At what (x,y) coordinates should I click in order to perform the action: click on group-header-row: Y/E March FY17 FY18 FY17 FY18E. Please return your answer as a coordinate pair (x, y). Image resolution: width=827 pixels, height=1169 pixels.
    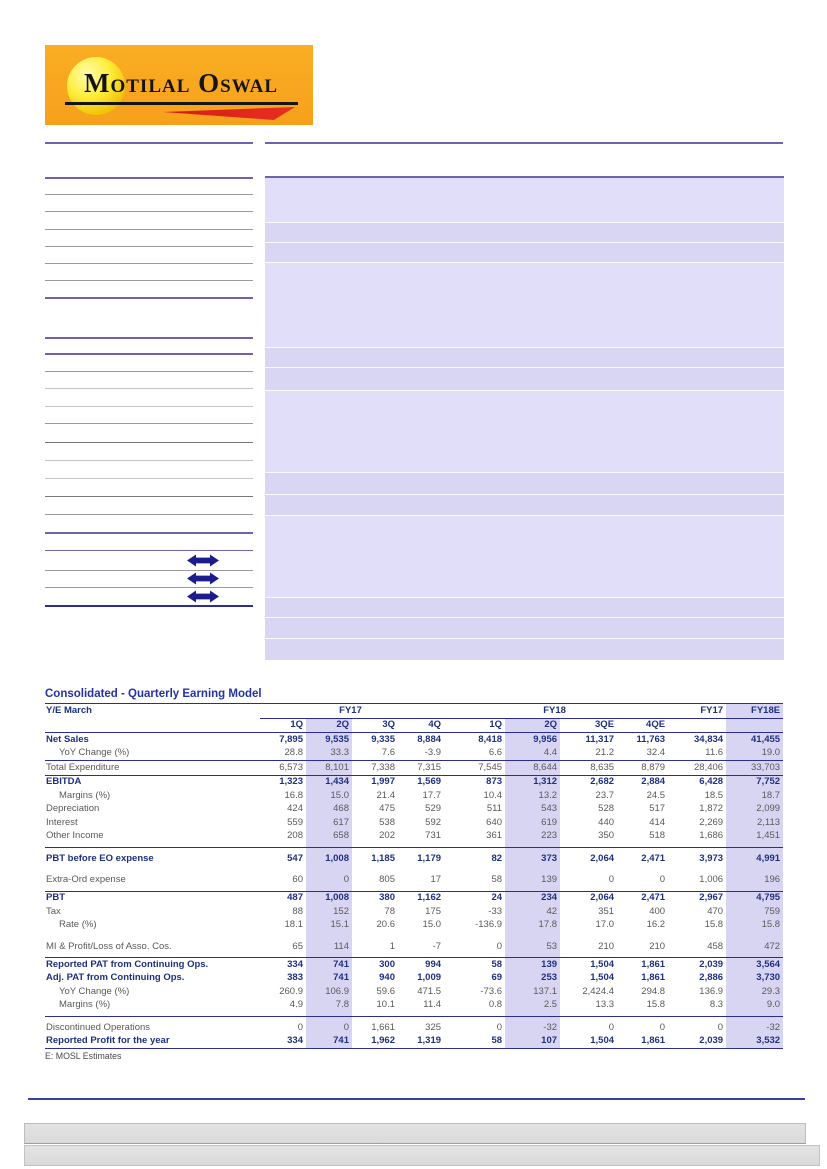
    Looking at the image, I should click on (414, 711).